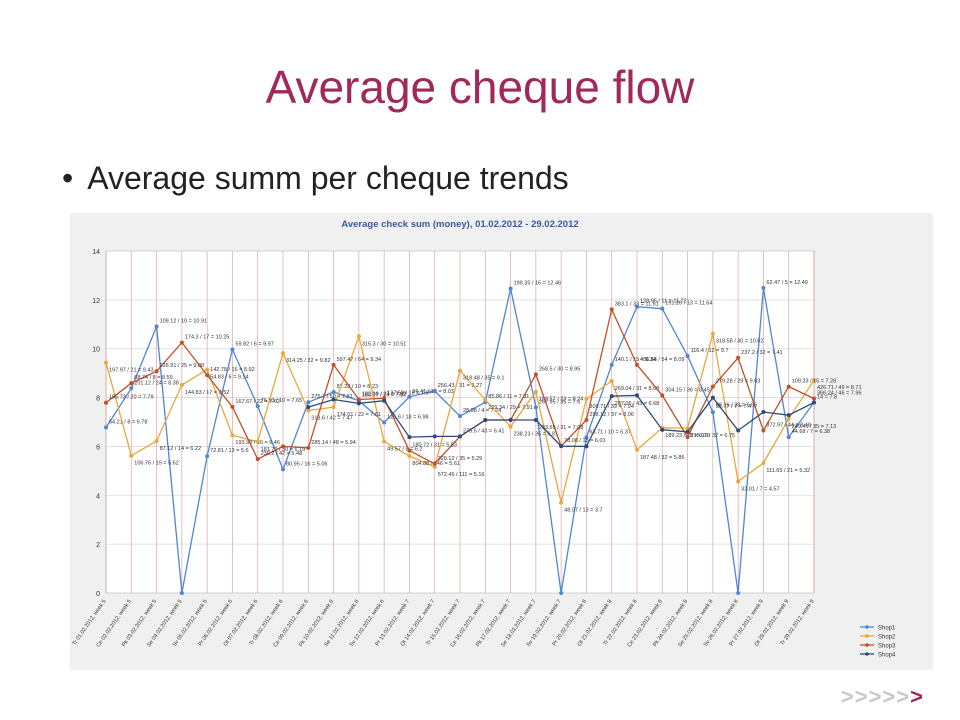 The width and height of the screenshot is (960, 720). I want to click on y-tick-label: 6, so click(98, 447).